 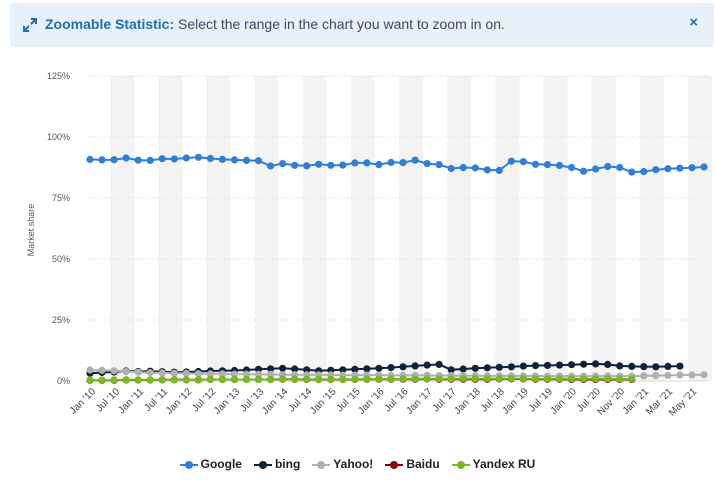 I want to click on series-yandex-ru, so click(x=361, y=379).